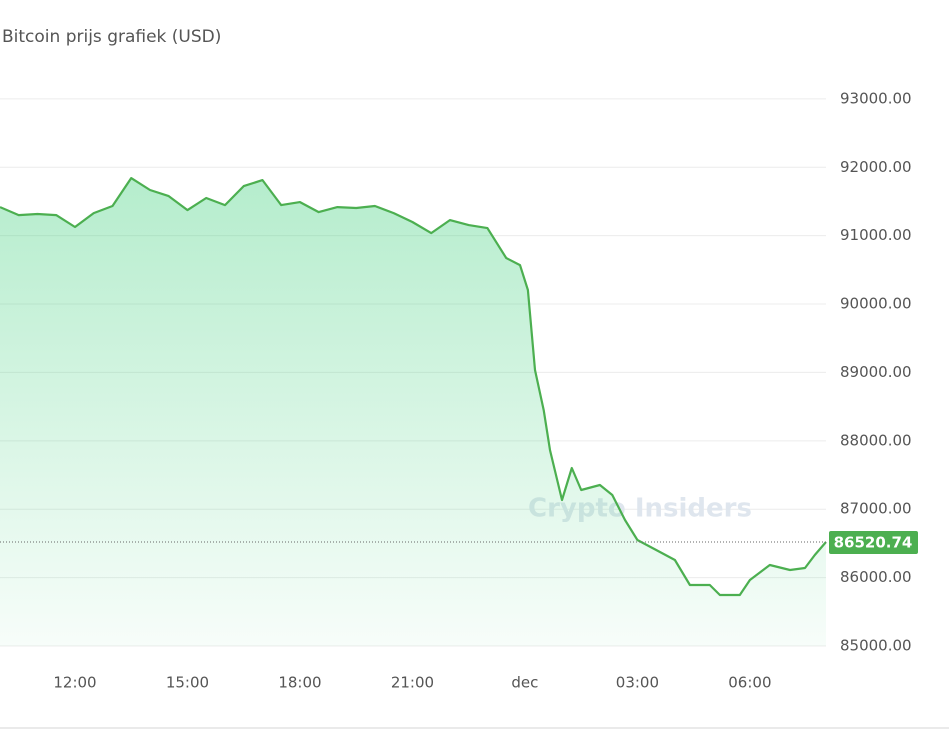 The height and width of the screenshot is (732, 949). I want to click on x-tick-label: 18:00, so click(299, 683).